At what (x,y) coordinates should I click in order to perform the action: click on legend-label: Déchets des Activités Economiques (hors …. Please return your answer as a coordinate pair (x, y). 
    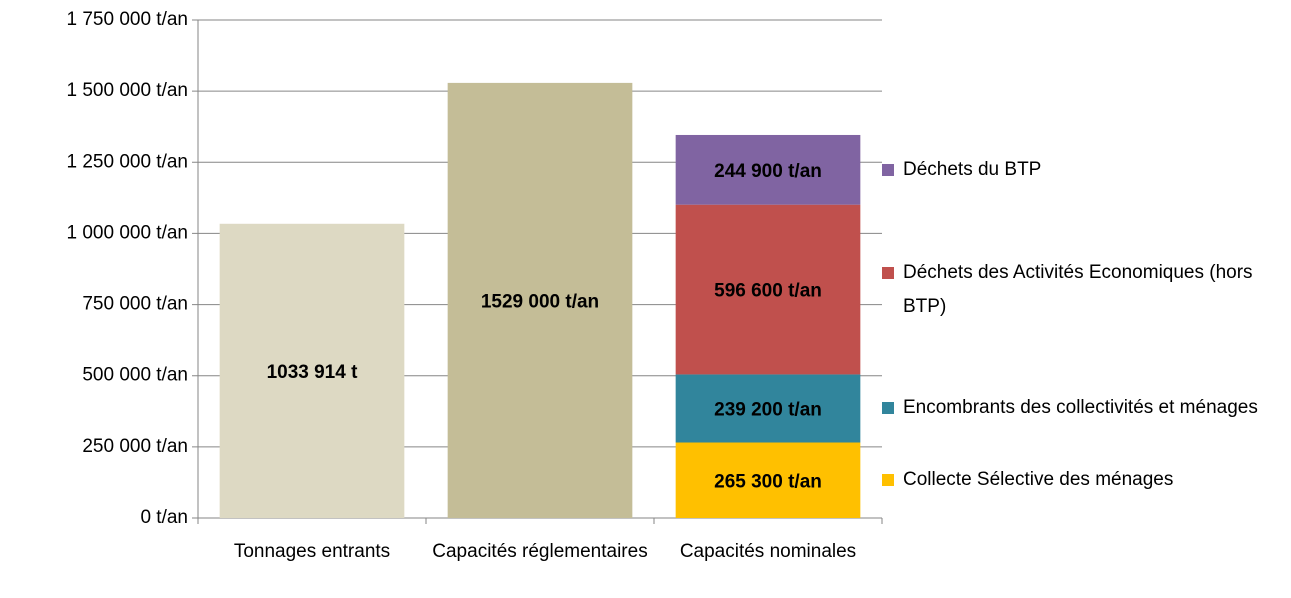
    Looking at the image, I should click on (1078, 289).